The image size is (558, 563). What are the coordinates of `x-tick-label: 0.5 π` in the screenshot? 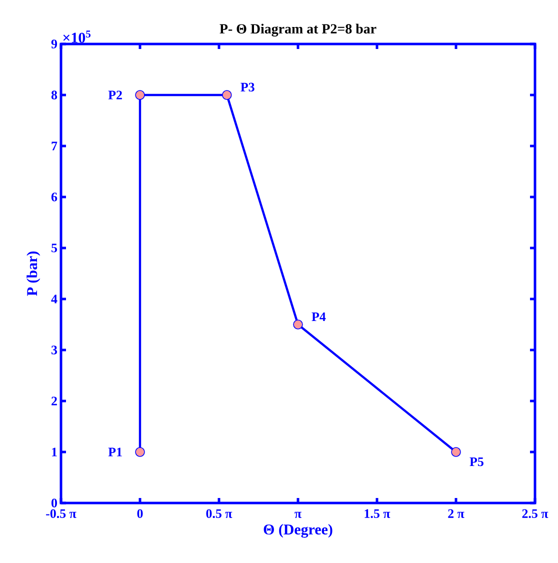 It's located at (219, 513).